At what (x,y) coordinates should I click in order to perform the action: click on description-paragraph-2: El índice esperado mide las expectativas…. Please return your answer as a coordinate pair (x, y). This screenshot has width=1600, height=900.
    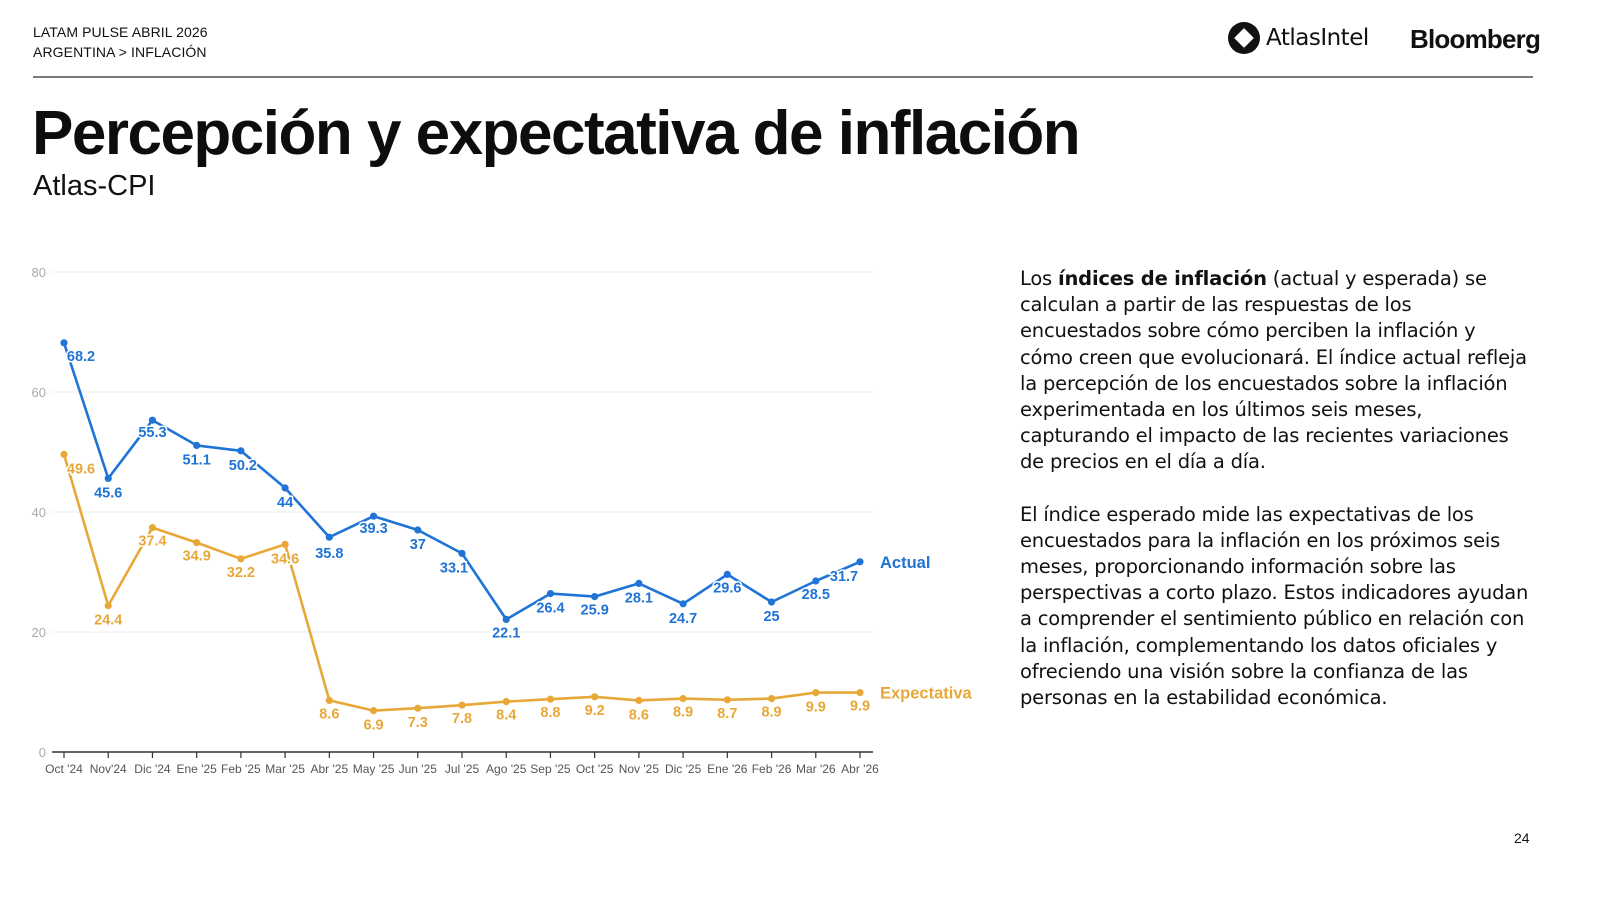
    Looking at the image, I should click on (1274, 606).